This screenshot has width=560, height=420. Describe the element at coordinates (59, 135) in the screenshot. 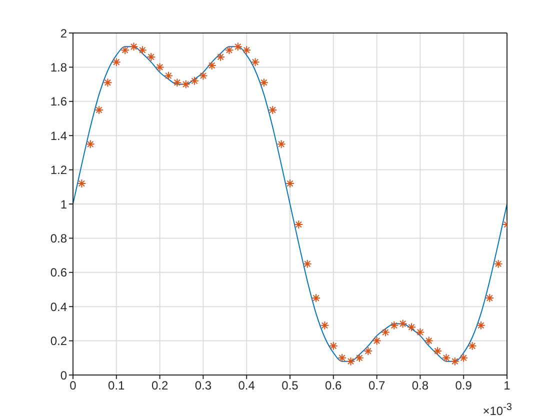

I see `y-tick-label: 1.4` at that location.